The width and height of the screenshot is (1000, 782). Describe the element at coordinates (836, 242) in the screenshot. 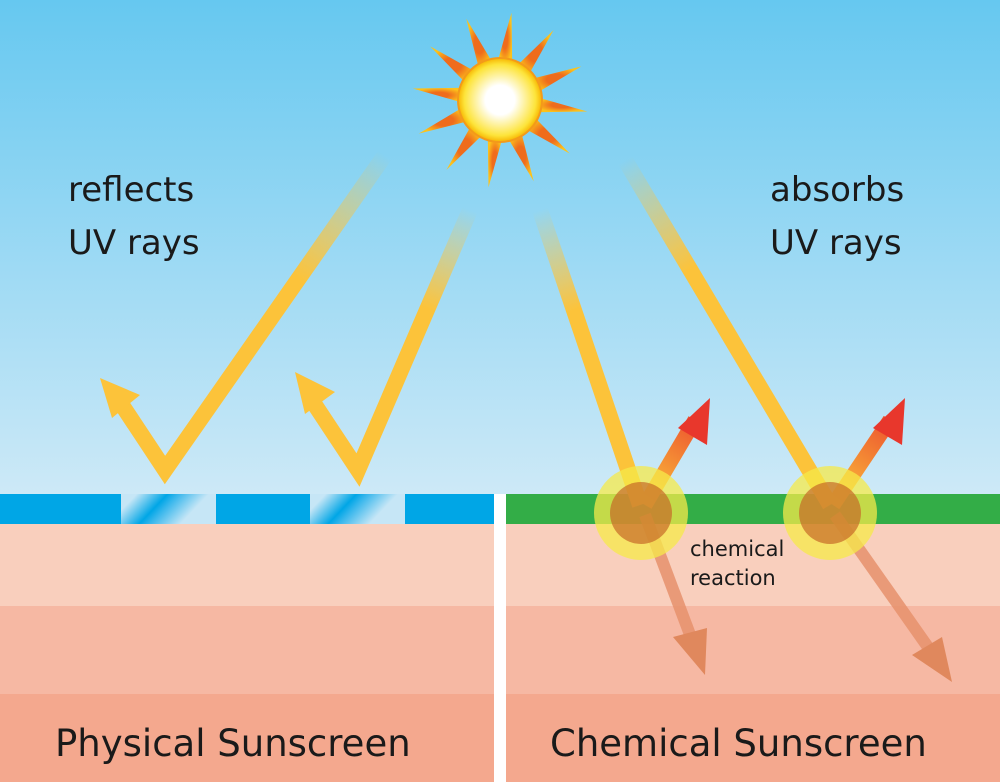

I see `absorbs-caption-line2: UV rays` at that location.